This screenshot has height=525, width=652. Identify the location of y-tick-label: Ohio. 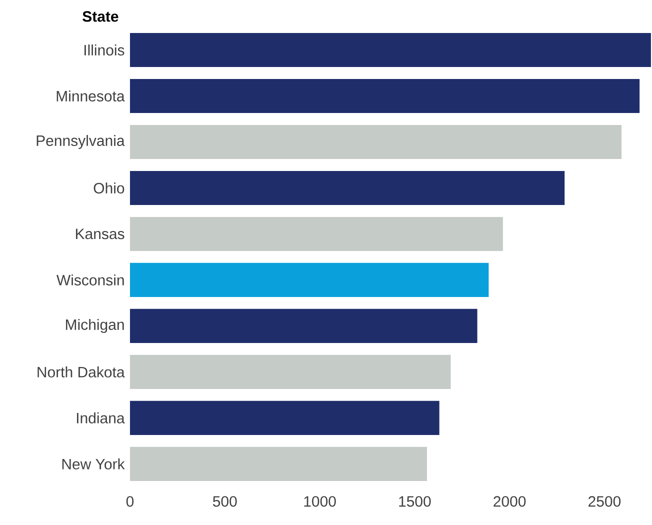
(109, 188).